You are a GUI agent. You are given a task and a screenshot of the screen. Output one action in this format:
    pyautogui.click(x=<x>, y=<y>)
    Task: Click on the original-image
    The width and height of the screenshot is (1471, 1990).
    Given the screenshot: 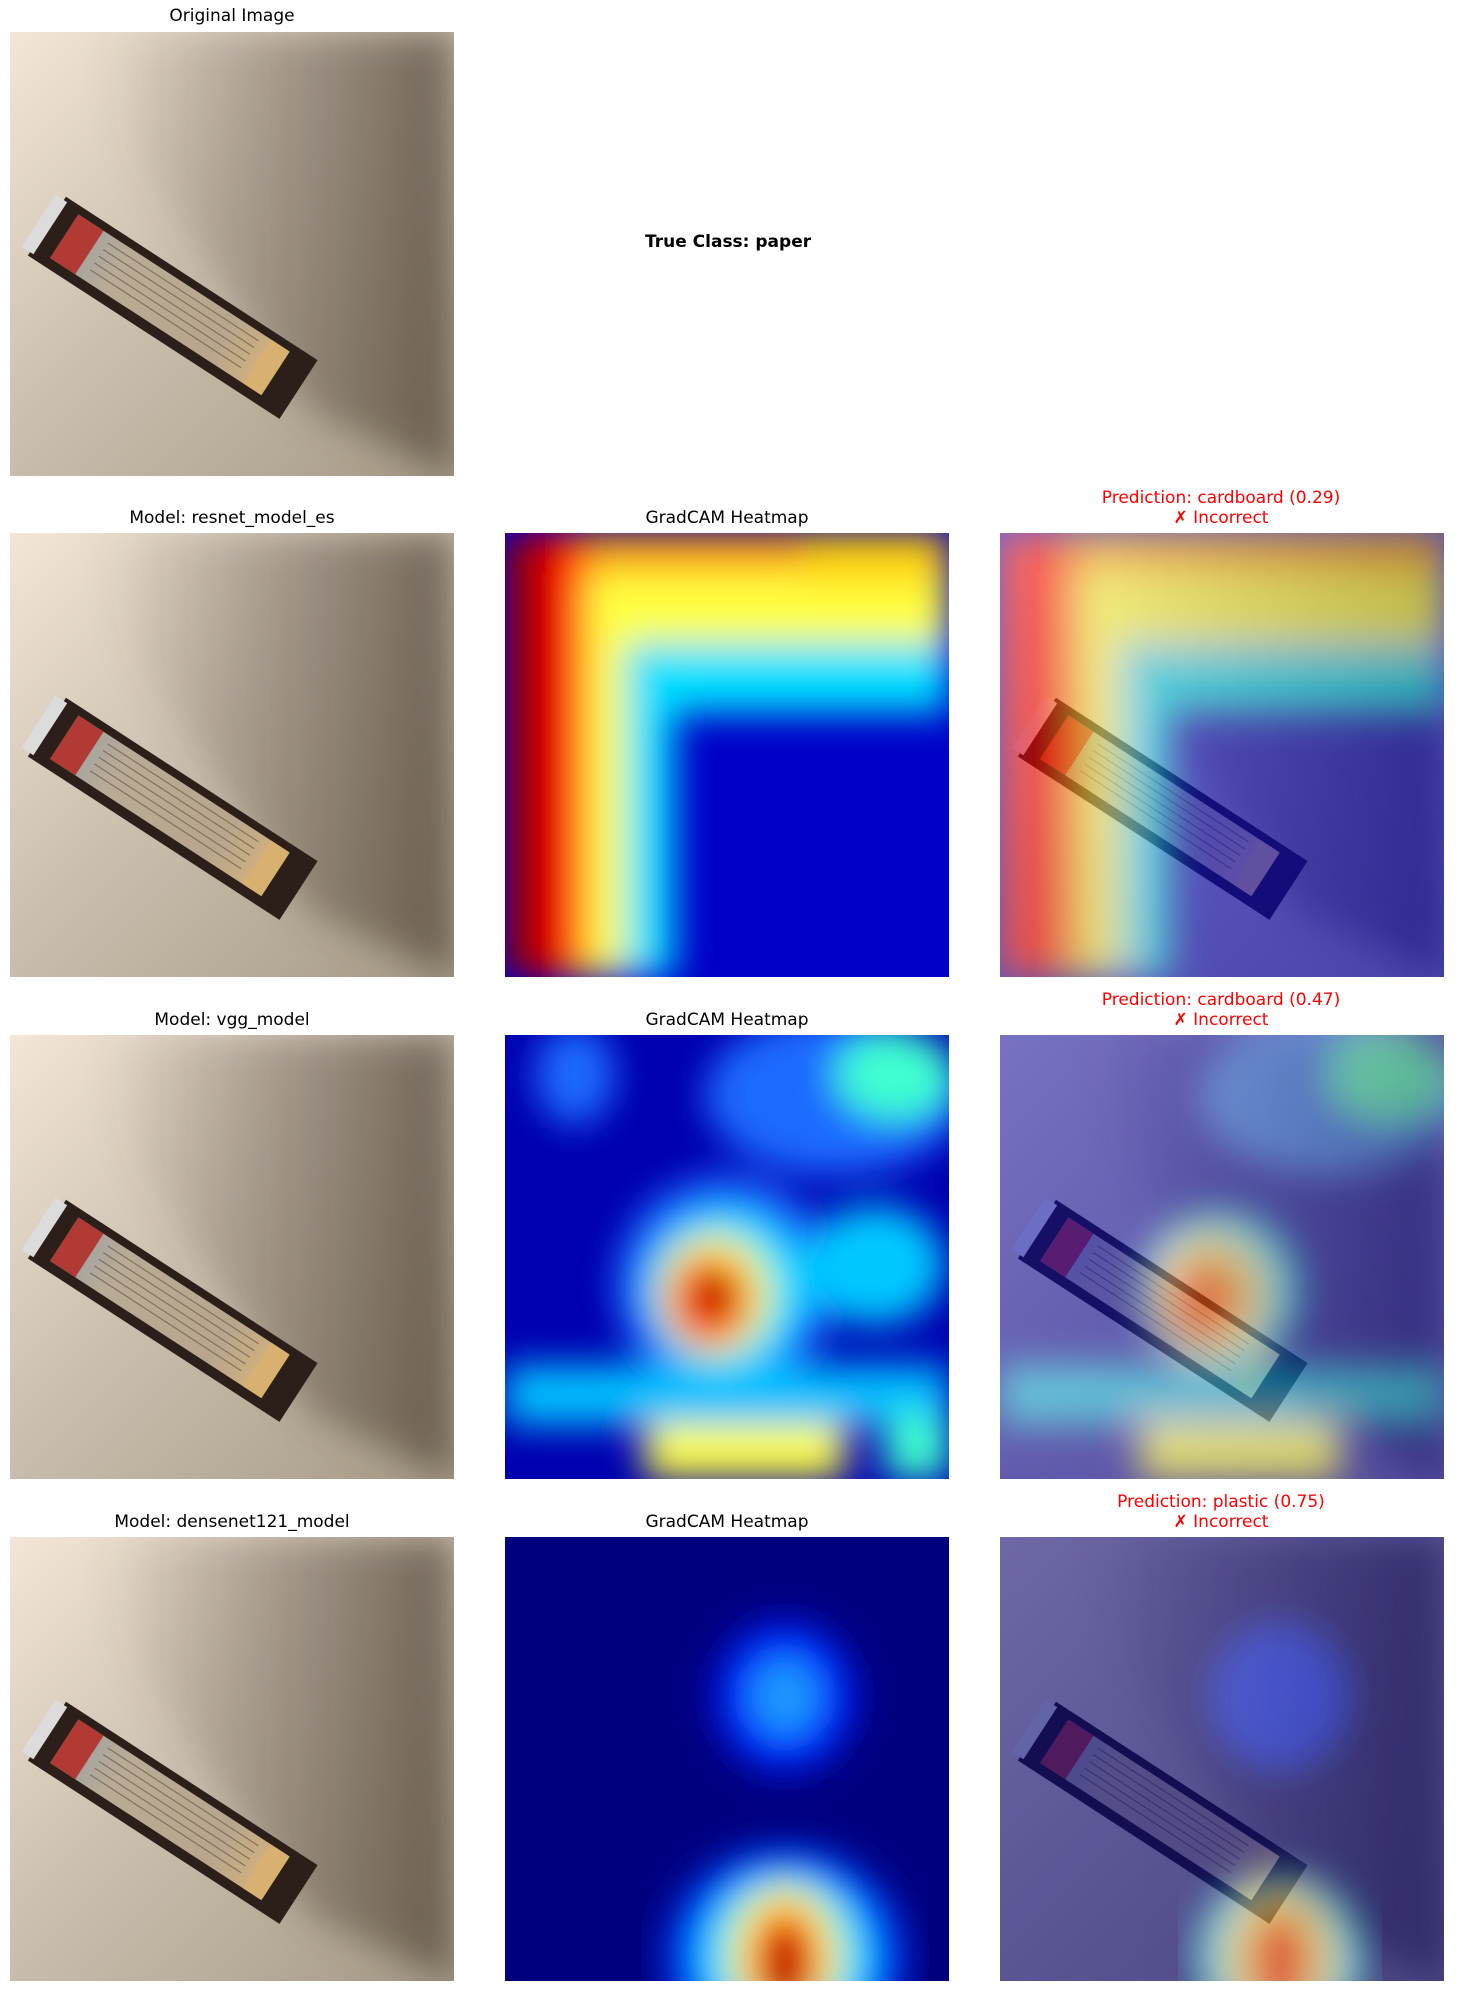 What is the action you would take?
    pyautogui.click(x=232, y=254)
    